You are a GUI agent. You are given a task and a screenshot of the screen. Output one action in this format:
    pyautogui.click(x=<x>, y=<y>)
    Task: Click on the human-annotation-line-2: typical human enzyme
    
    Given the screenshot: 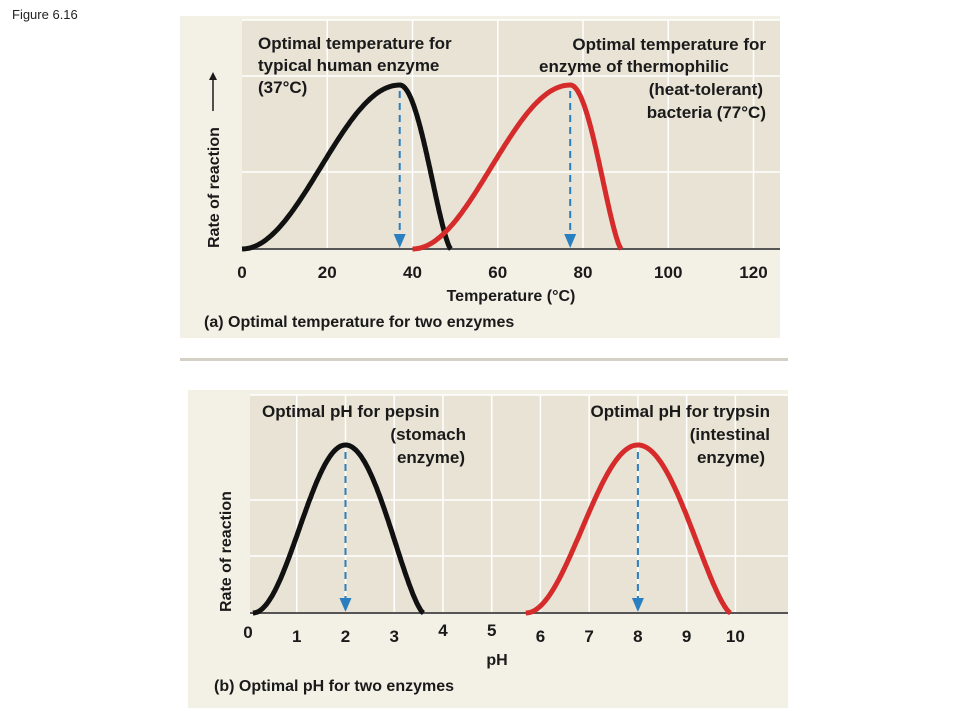 What is the action you would take?
    pyautogui.click(x=348, y=65)
    